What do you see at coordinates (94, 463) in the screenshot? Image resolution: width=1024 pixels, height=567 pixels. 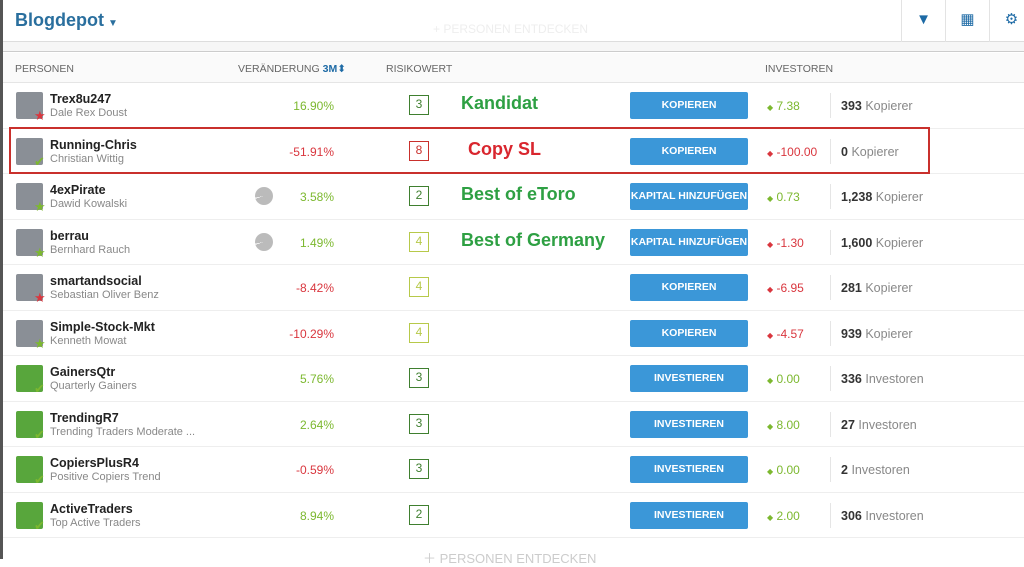 I see `username: CopiersPlusR4` at bounding box center [94, 463].